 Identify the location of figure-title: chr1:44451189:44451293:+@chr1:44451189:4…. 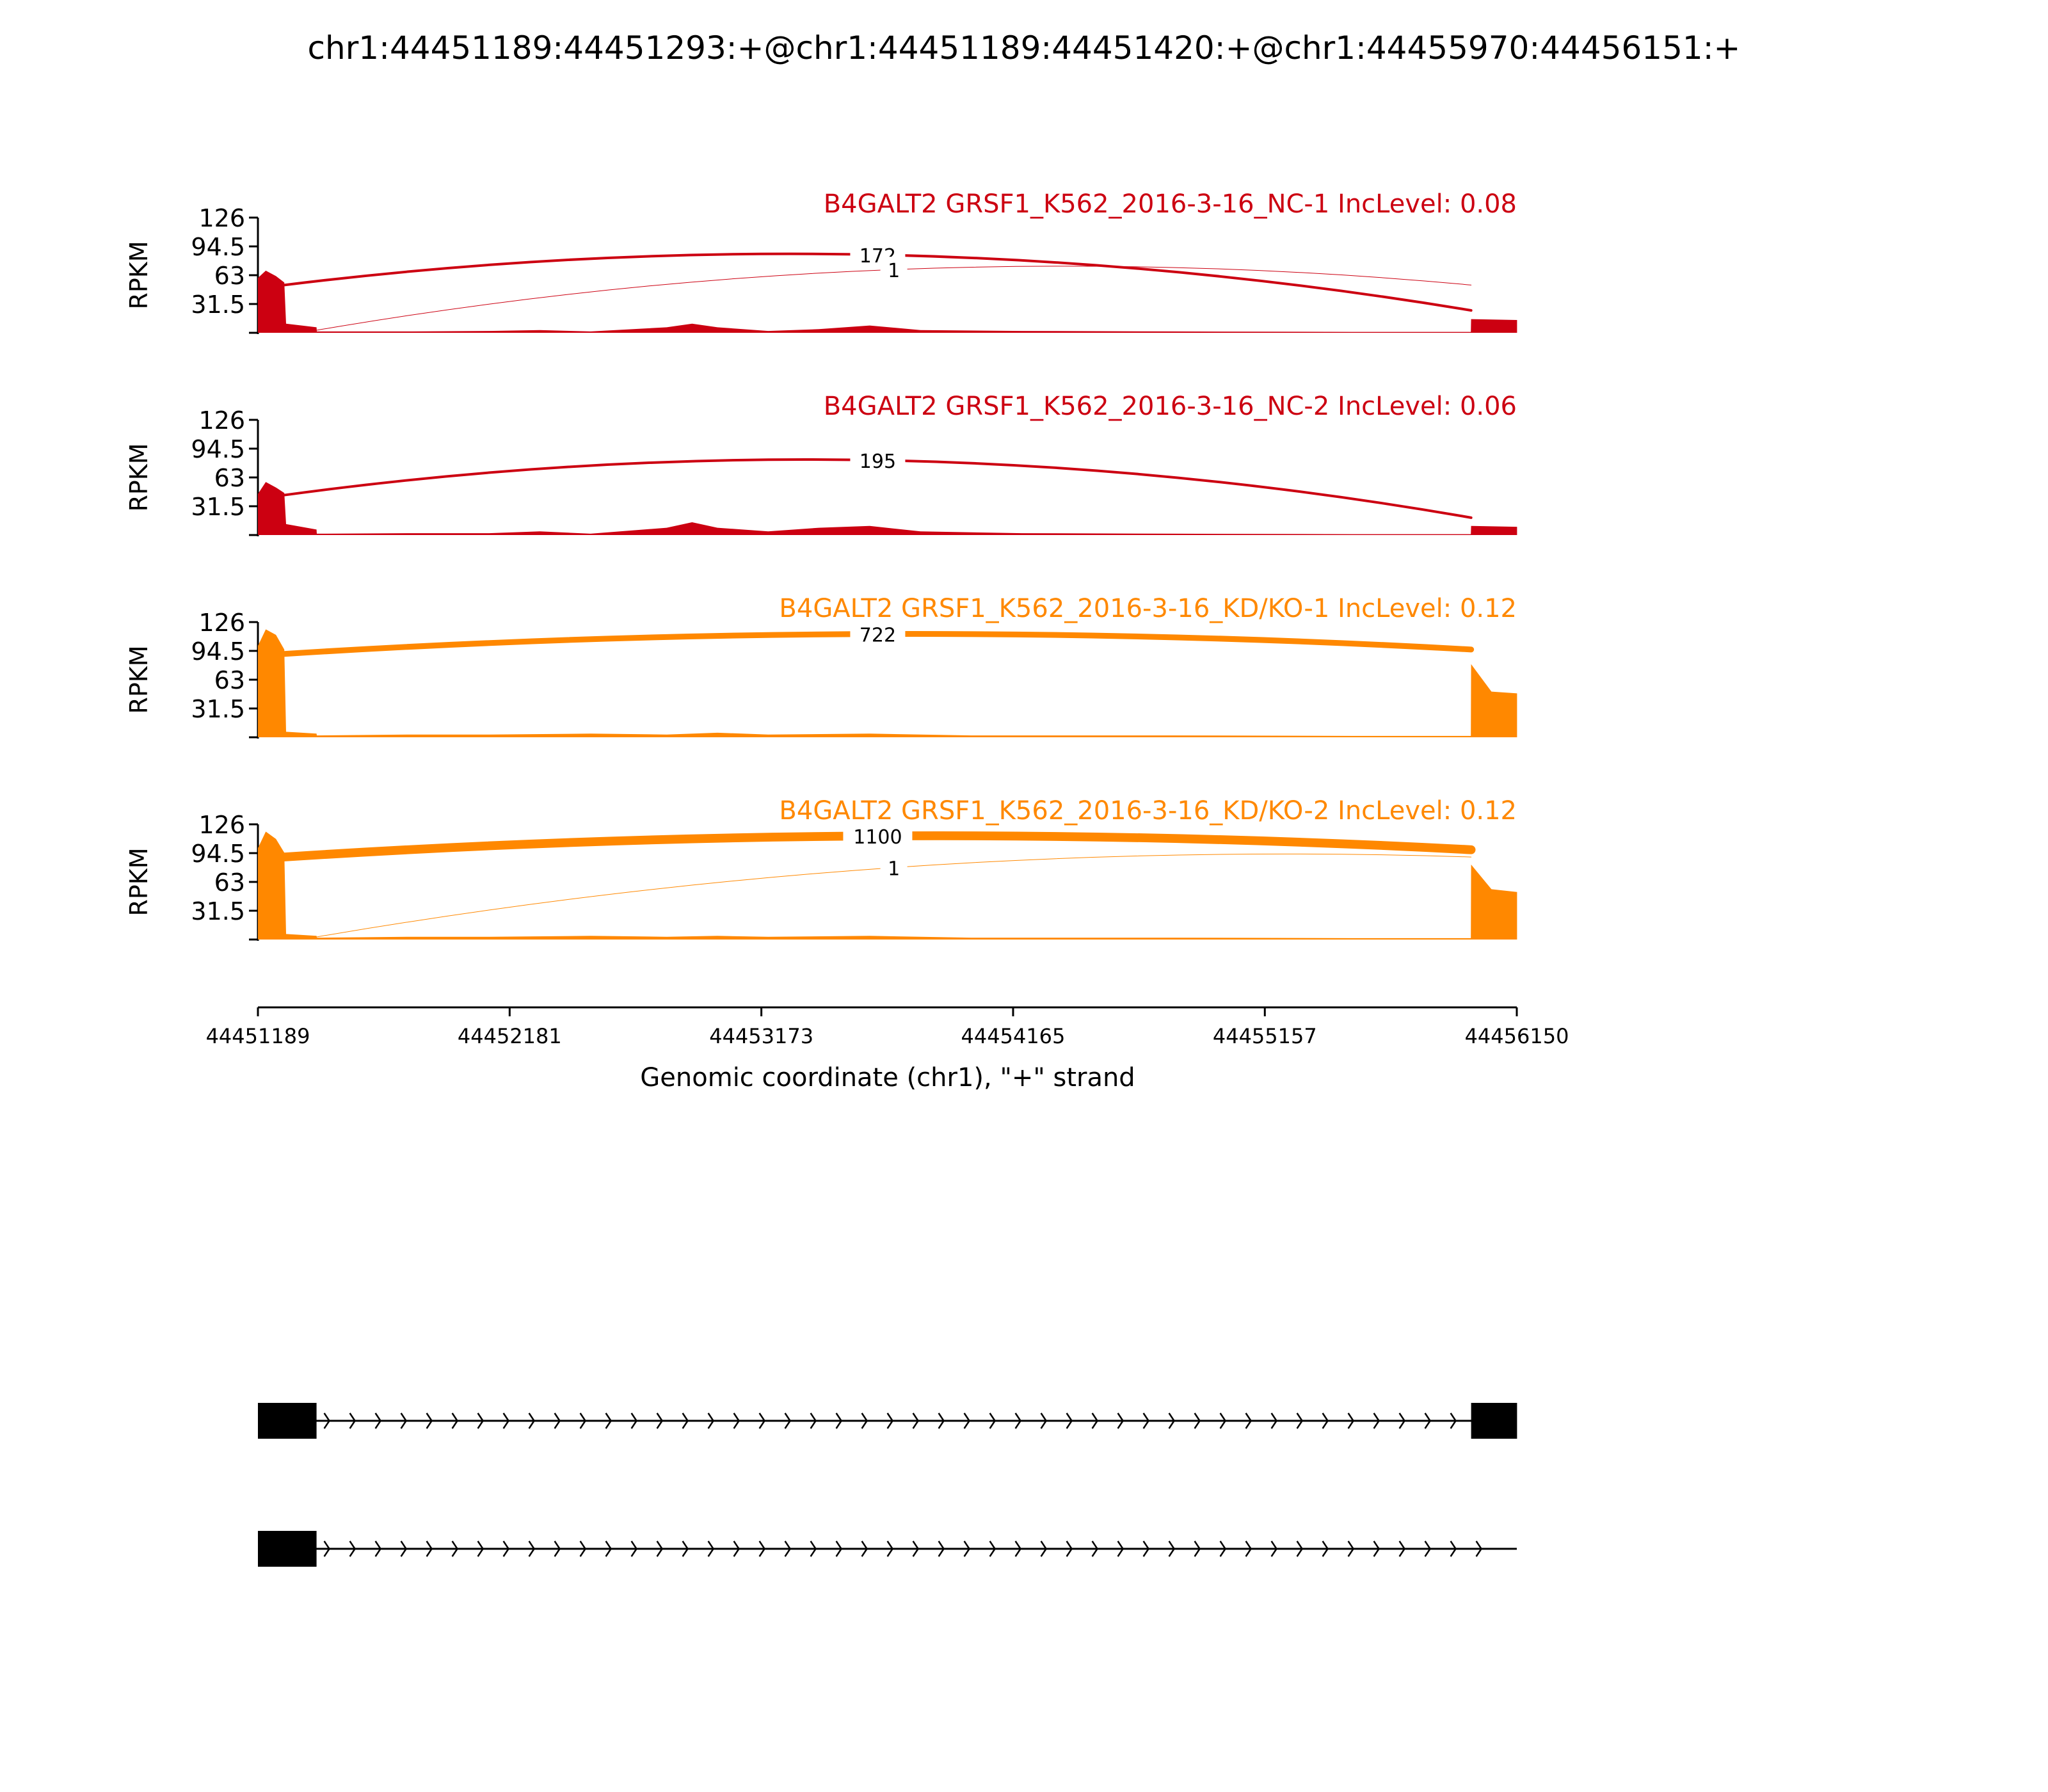
(1024, 48).